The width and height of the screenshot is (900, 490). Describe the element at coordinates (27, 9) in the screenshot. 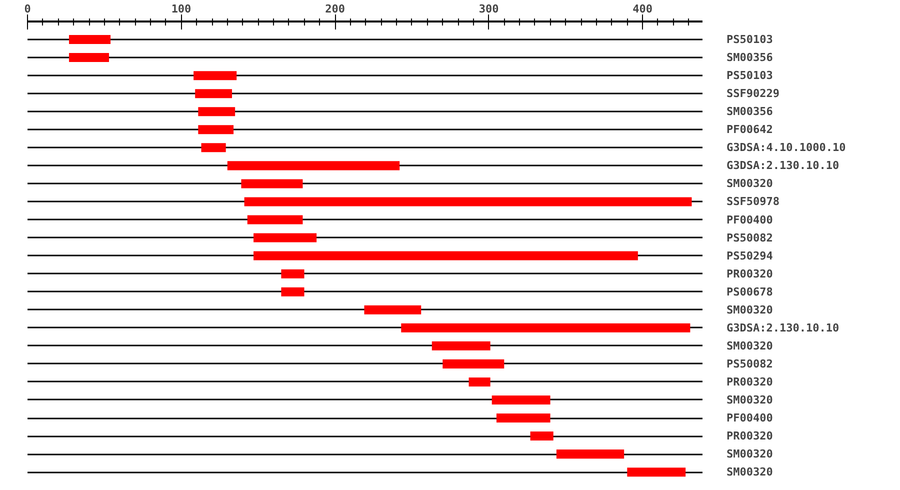

I see `x-tick-label: 0` at that location.